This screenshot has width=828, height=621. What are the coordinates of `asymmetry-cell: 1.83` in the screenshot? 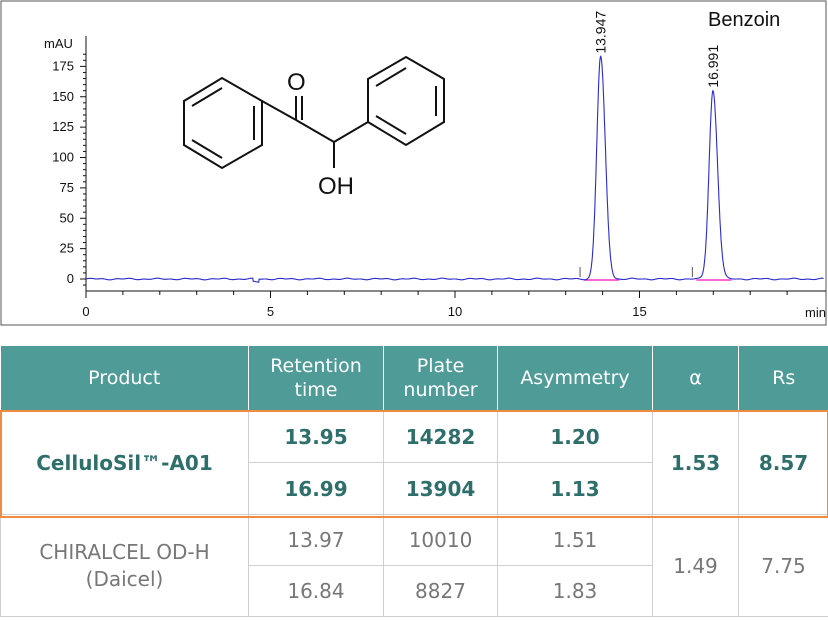 It's located at (575, 591).